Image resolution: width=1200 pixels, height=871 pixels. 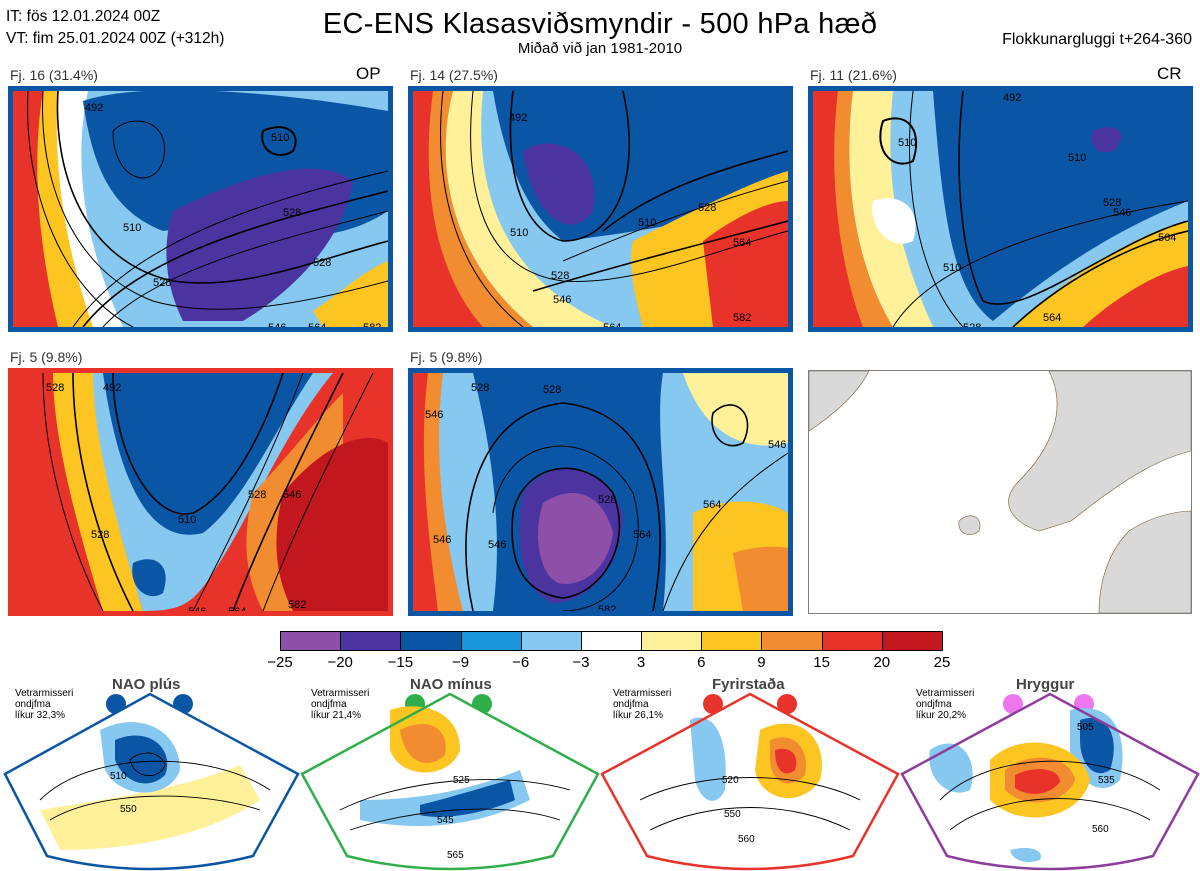 What do you see at coordinates (340, 704) in the screenshot?
I see `regime-2-info: Vetrarmisseri ondjfma líkur 21,4%` at bounding box center [340, 704].